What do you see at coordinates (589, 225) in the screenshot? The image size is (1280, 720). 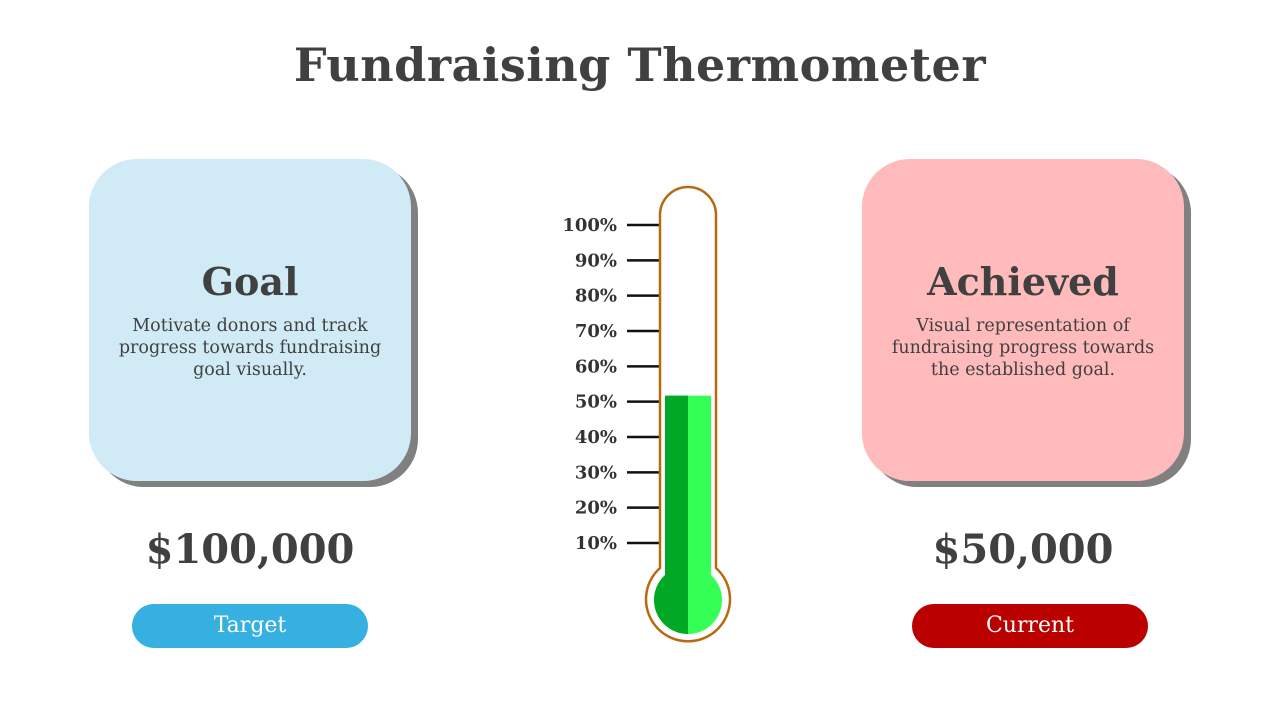 I see `scale-label: 100%` at bounding box center [589, 225].